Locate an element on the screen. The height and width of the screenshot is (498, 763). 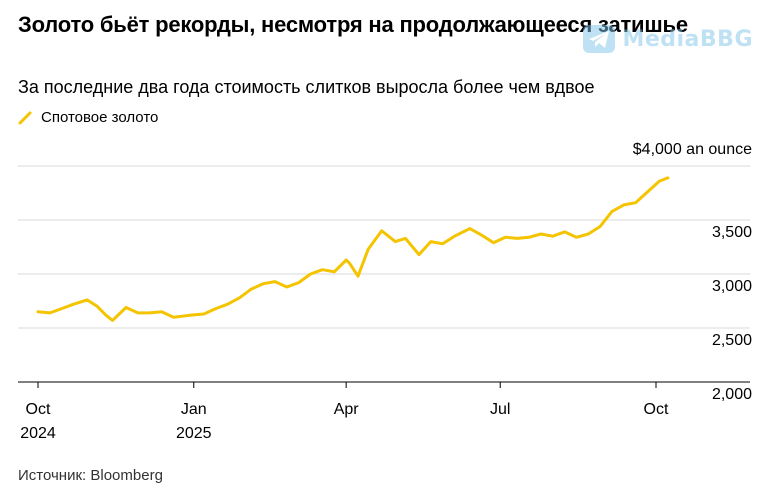
y-tick-label: 2,500 is located at coordinates (732, 340).